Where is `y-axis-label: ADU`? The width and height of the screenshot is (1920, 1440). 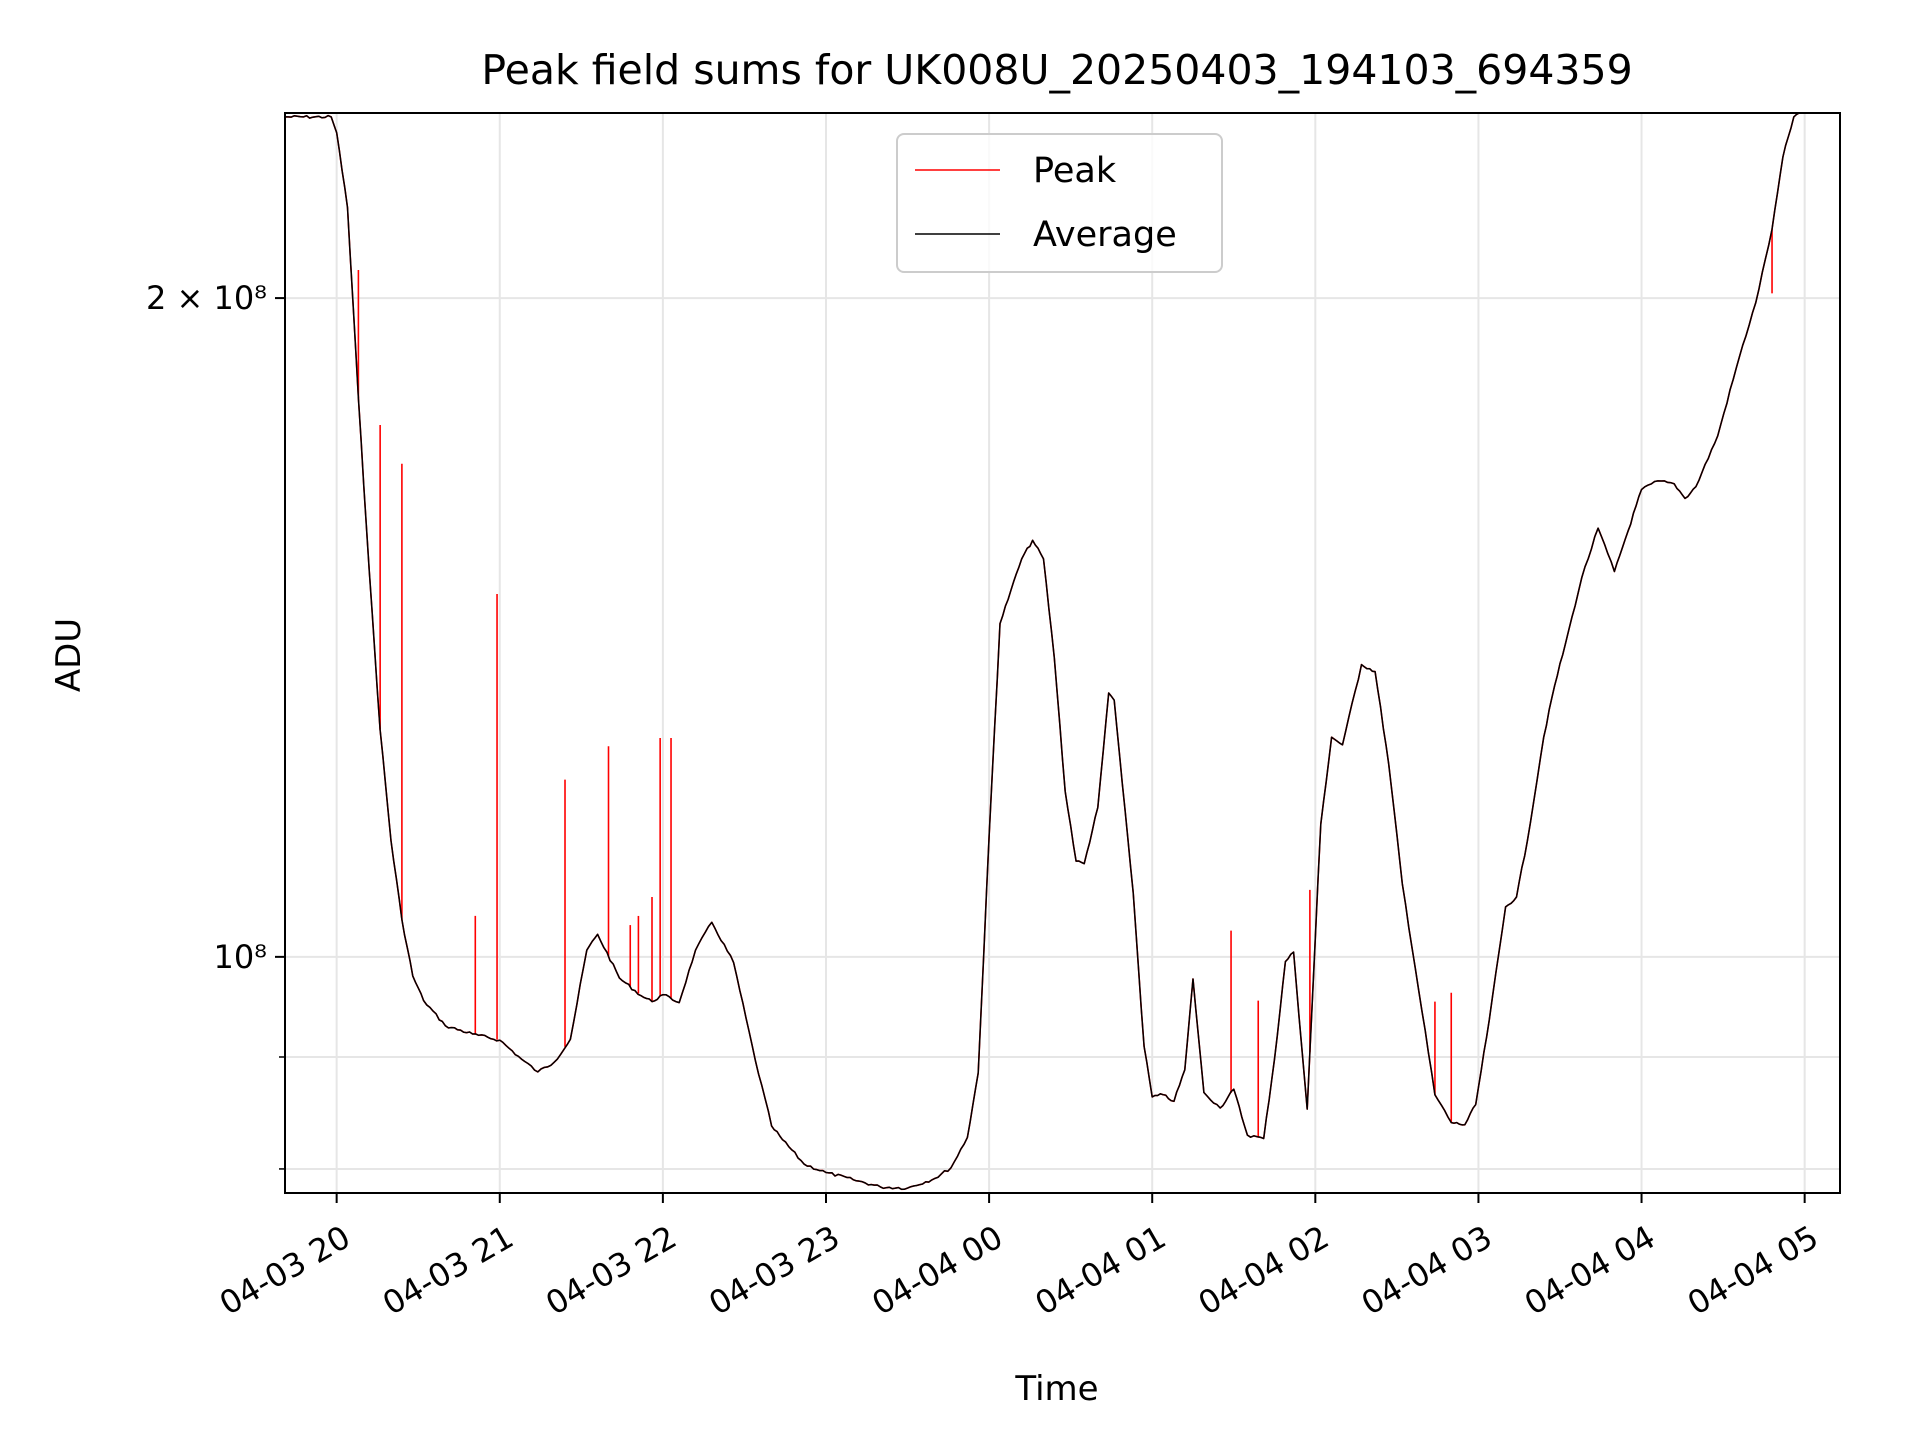 y-axis-label: ADU is located at coordinates (69, 655).